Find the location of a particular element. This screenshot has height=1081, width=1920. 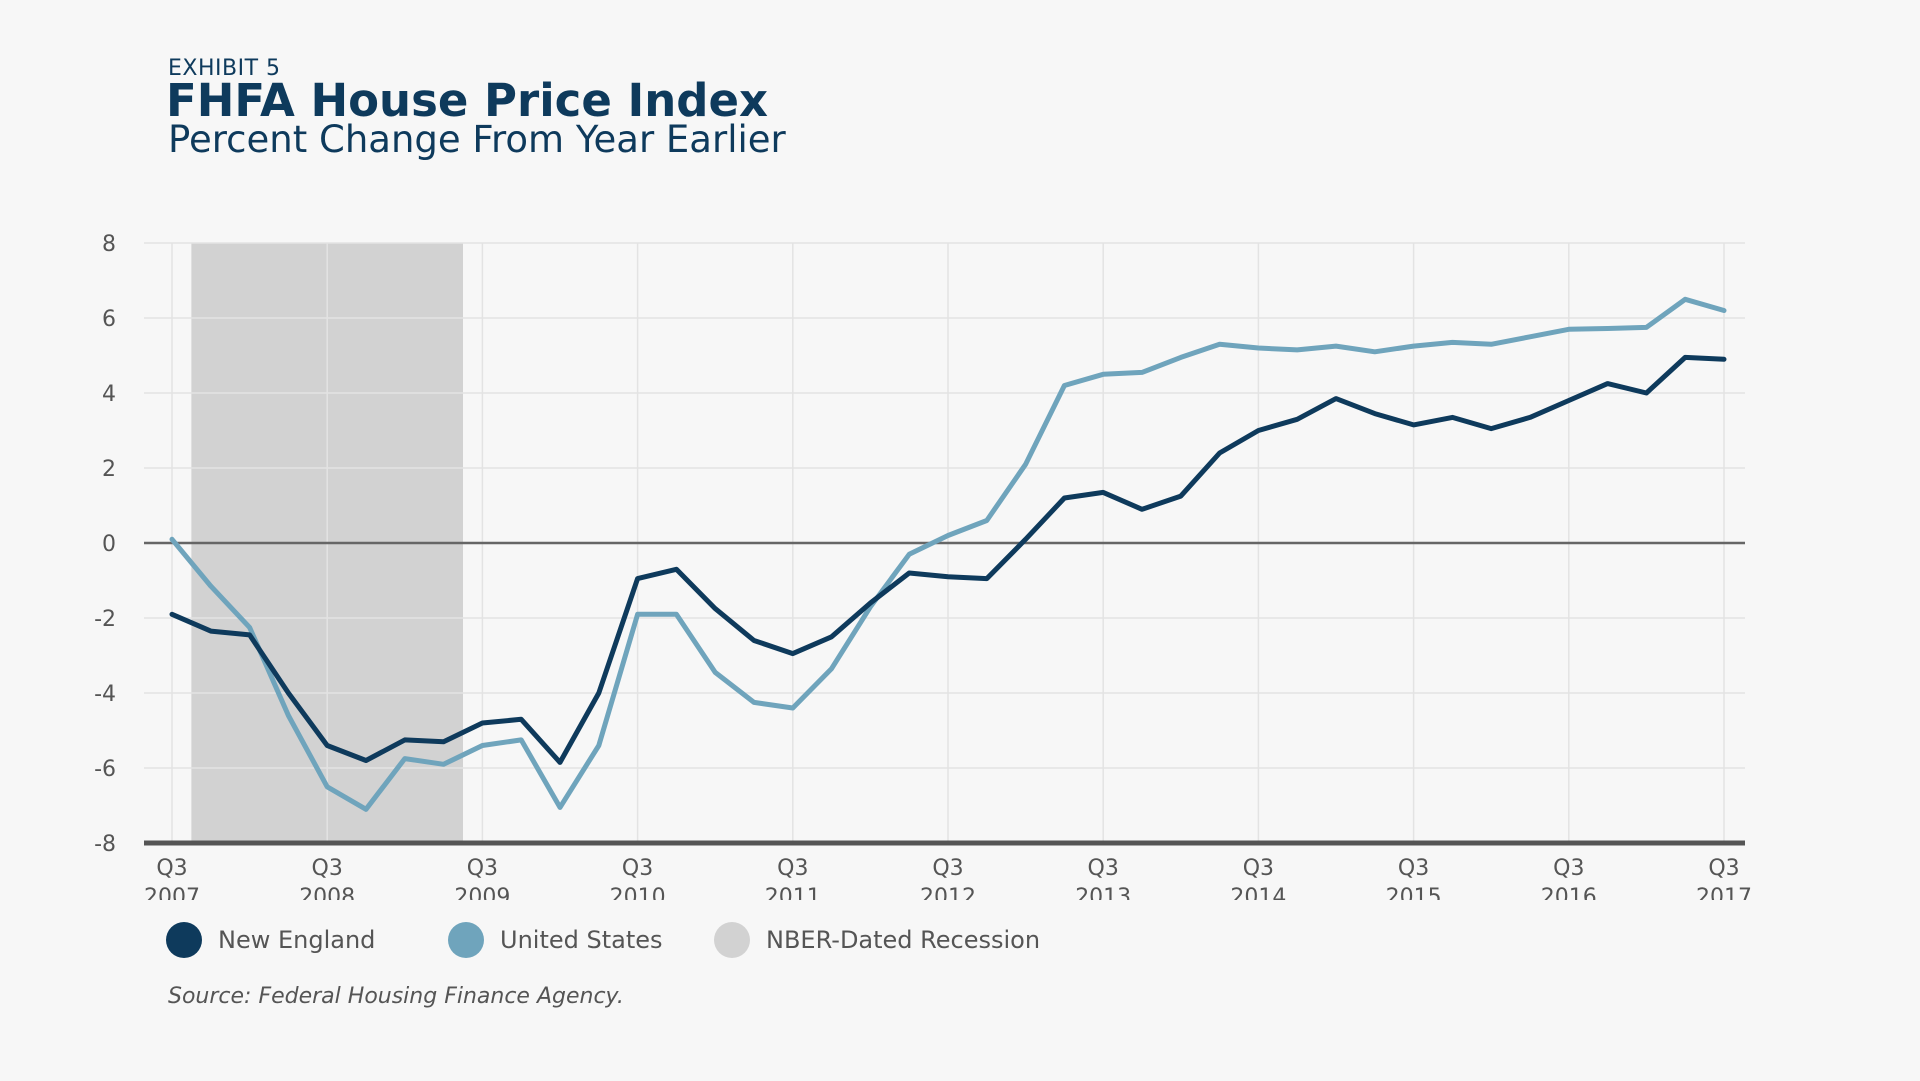

legend-item-united-states: United States is located at coordinates (555, 940).